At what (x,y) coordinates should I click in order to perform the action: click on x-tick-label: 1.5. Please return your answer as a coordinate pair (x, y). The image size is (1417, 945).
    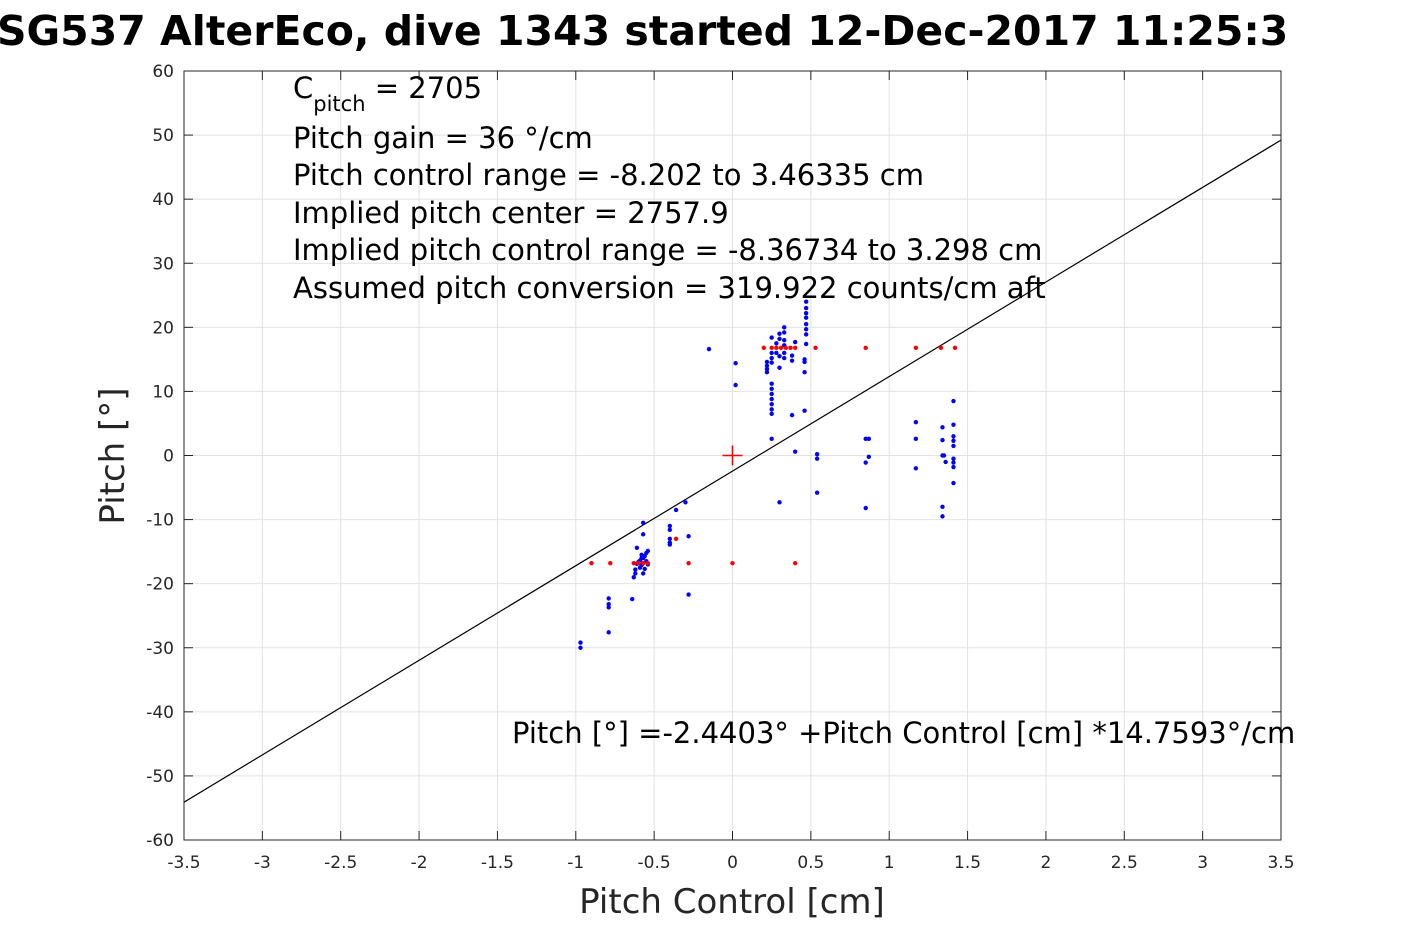
    Looking at the image, I should click on (967, 863).